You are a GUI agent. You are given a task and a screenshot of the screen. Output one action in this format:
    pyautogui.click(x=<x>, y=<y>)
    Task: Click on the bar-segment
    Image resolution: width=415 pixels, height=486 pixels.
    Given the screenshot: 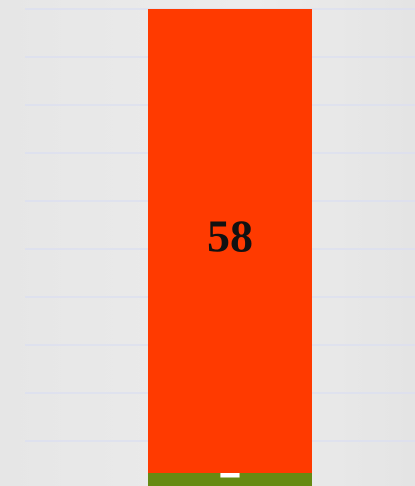 What is the action you would take?
    pyautogui.click(x=230, y=479)
    